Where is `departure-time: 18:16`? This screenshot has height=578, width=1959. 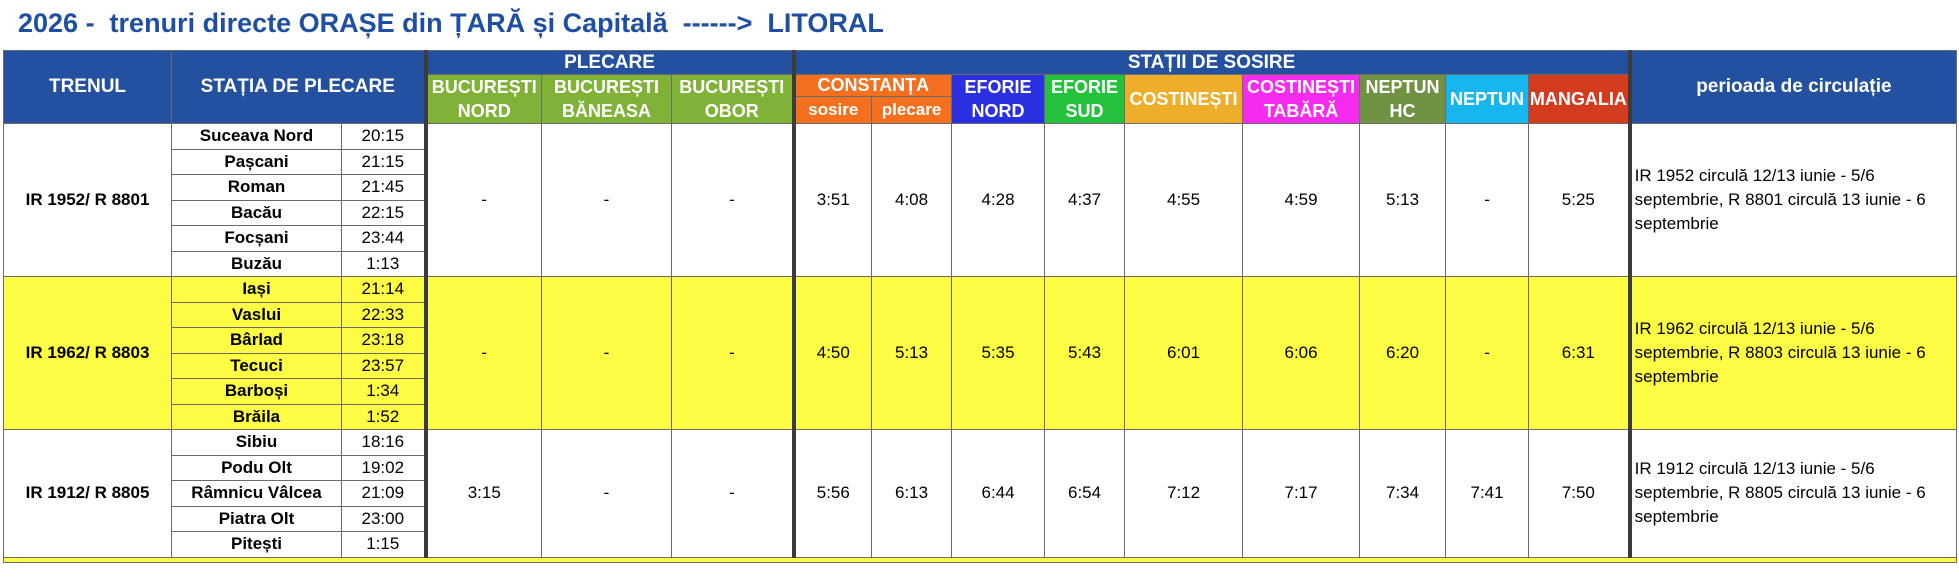
departure-time: 18:16 is located at coordinates (384, 442).